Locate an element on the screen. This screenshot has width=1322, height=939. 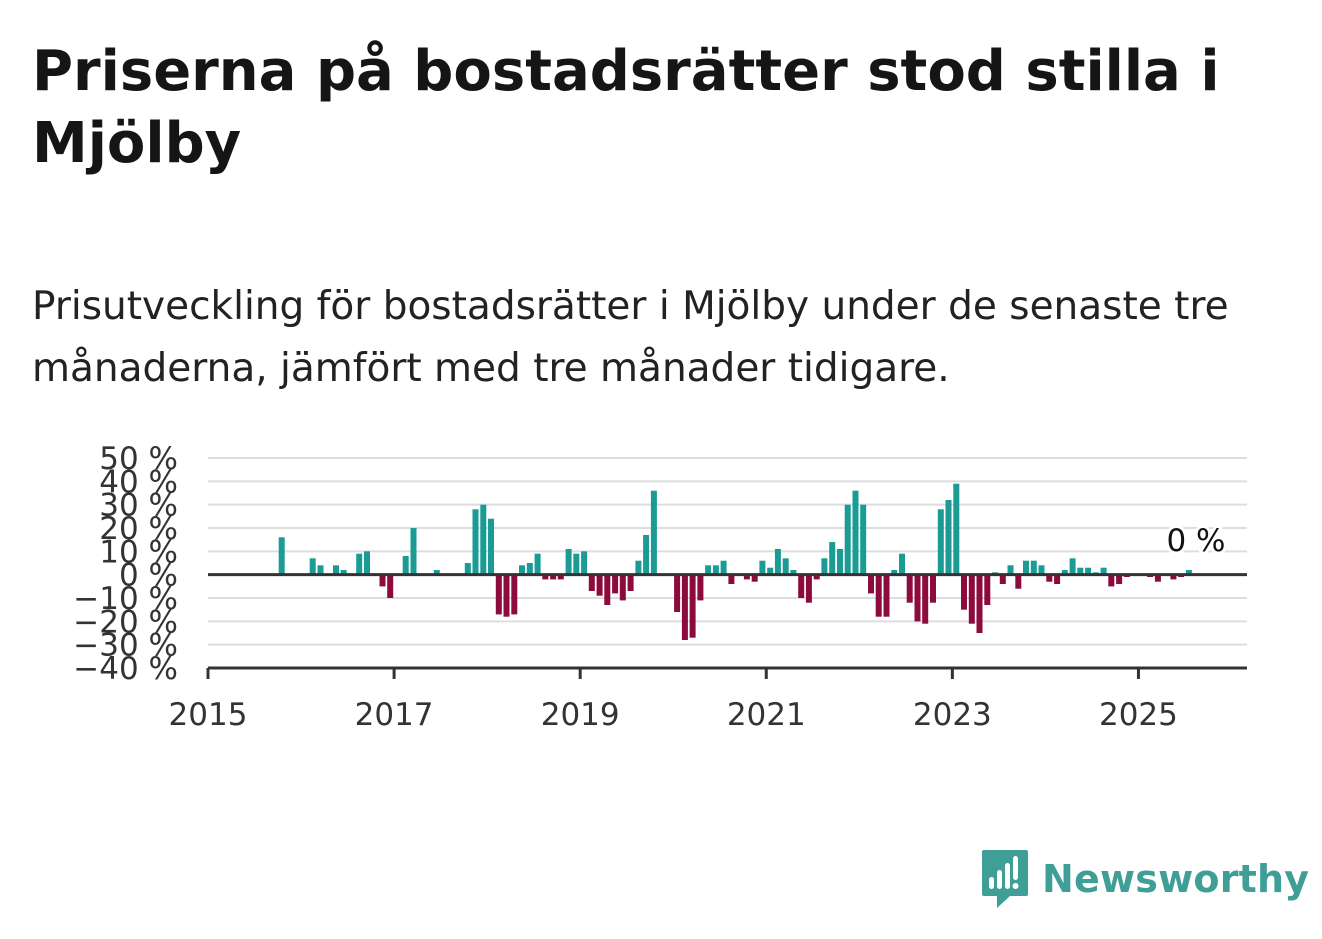
y-tick-label: 50 % is located at coordinates (138, 459).